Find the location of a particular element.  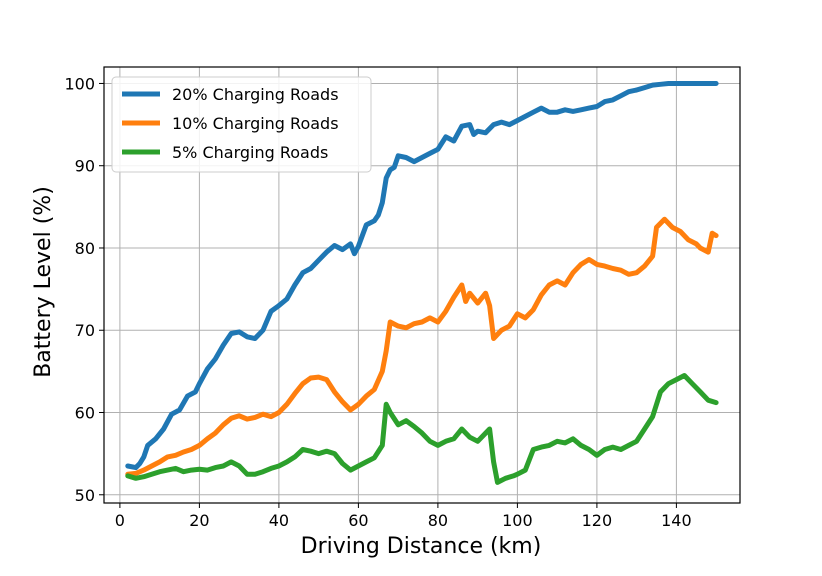

y-tick-label: 100 is located at coordinates (79, 83).